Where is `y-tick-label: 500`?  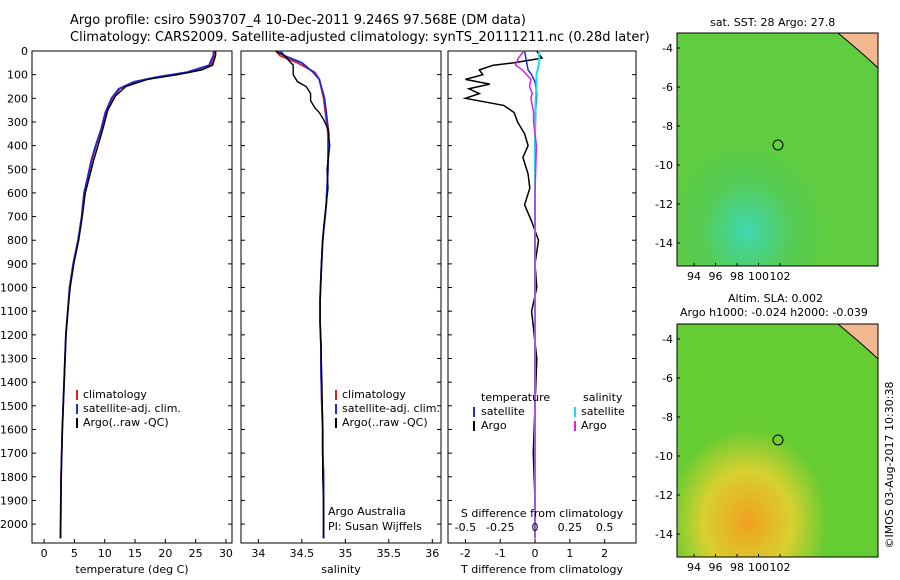 y-tick-label: 500 is located at coordinates (17, 169).